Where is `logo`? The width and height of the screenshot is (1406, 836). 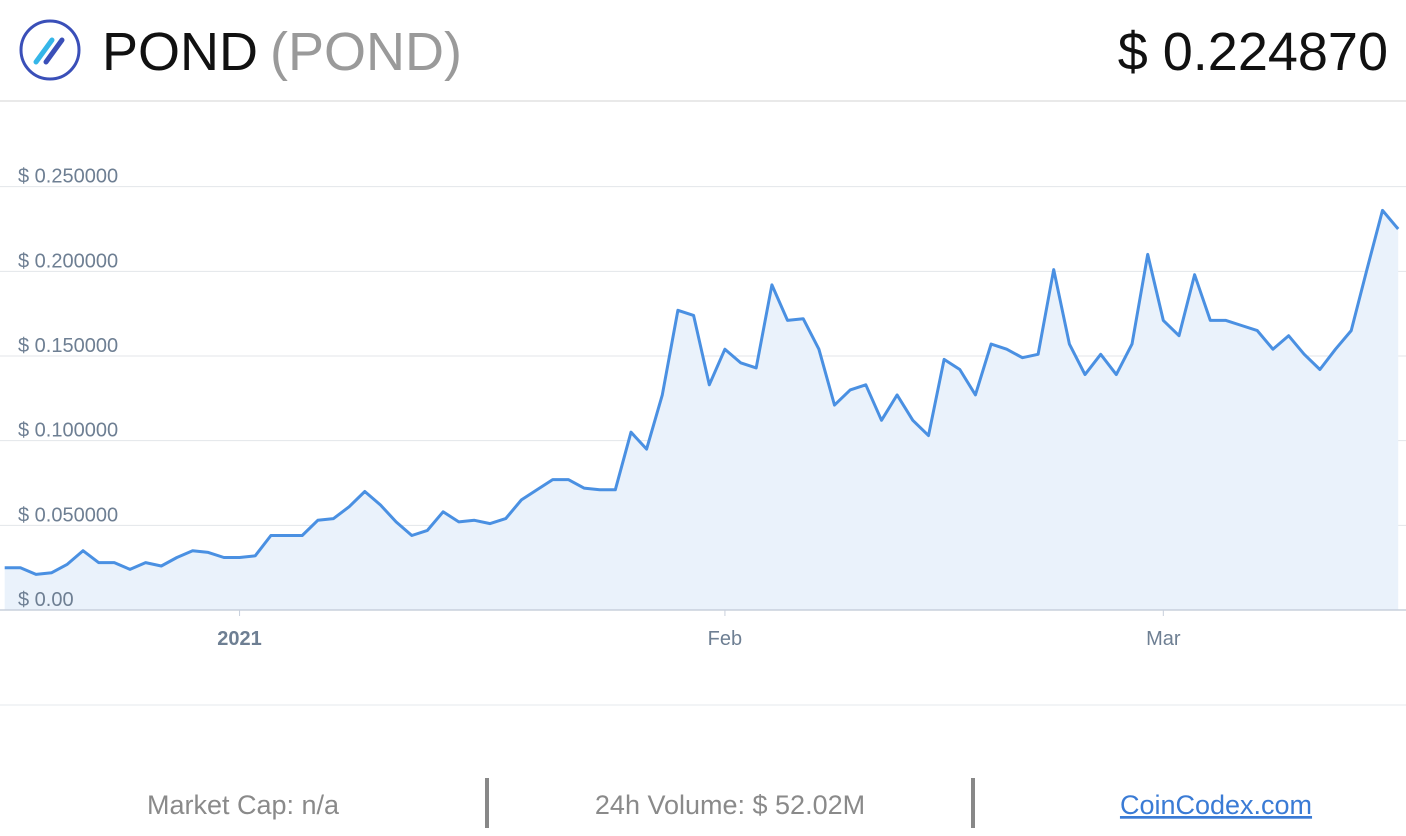 logo is located at coordinates (50, 50).